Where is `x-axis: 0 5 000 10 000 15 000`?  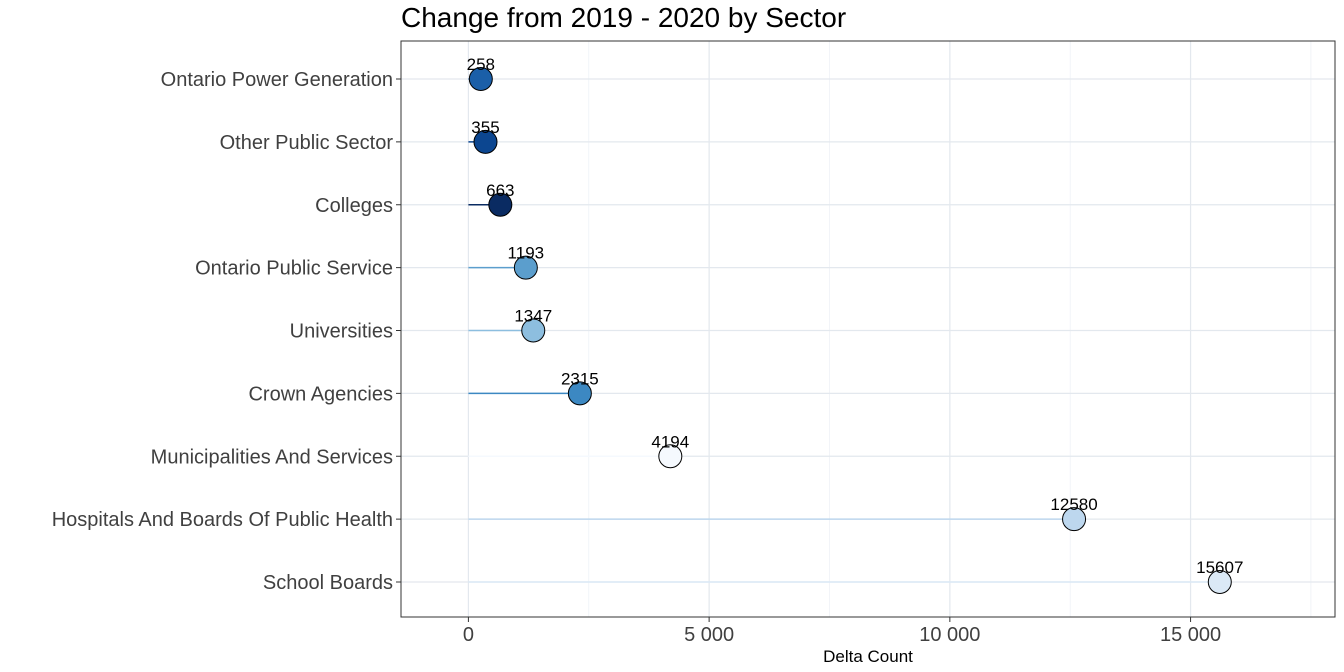
x-axis: 0 5 000 10 000 15 000 is located at coordinates (842, 631).